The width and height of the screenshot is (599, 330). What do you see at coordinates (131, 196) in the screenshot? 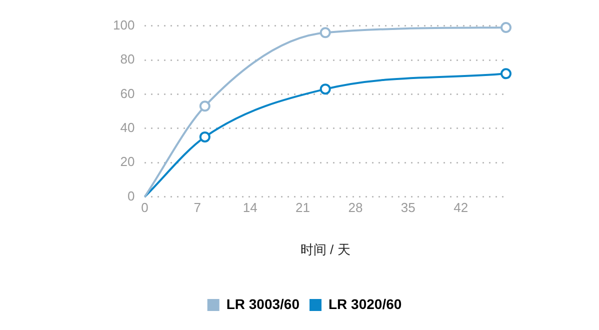
I see `y-tick-label: 0` at bounding box center [131, 196].